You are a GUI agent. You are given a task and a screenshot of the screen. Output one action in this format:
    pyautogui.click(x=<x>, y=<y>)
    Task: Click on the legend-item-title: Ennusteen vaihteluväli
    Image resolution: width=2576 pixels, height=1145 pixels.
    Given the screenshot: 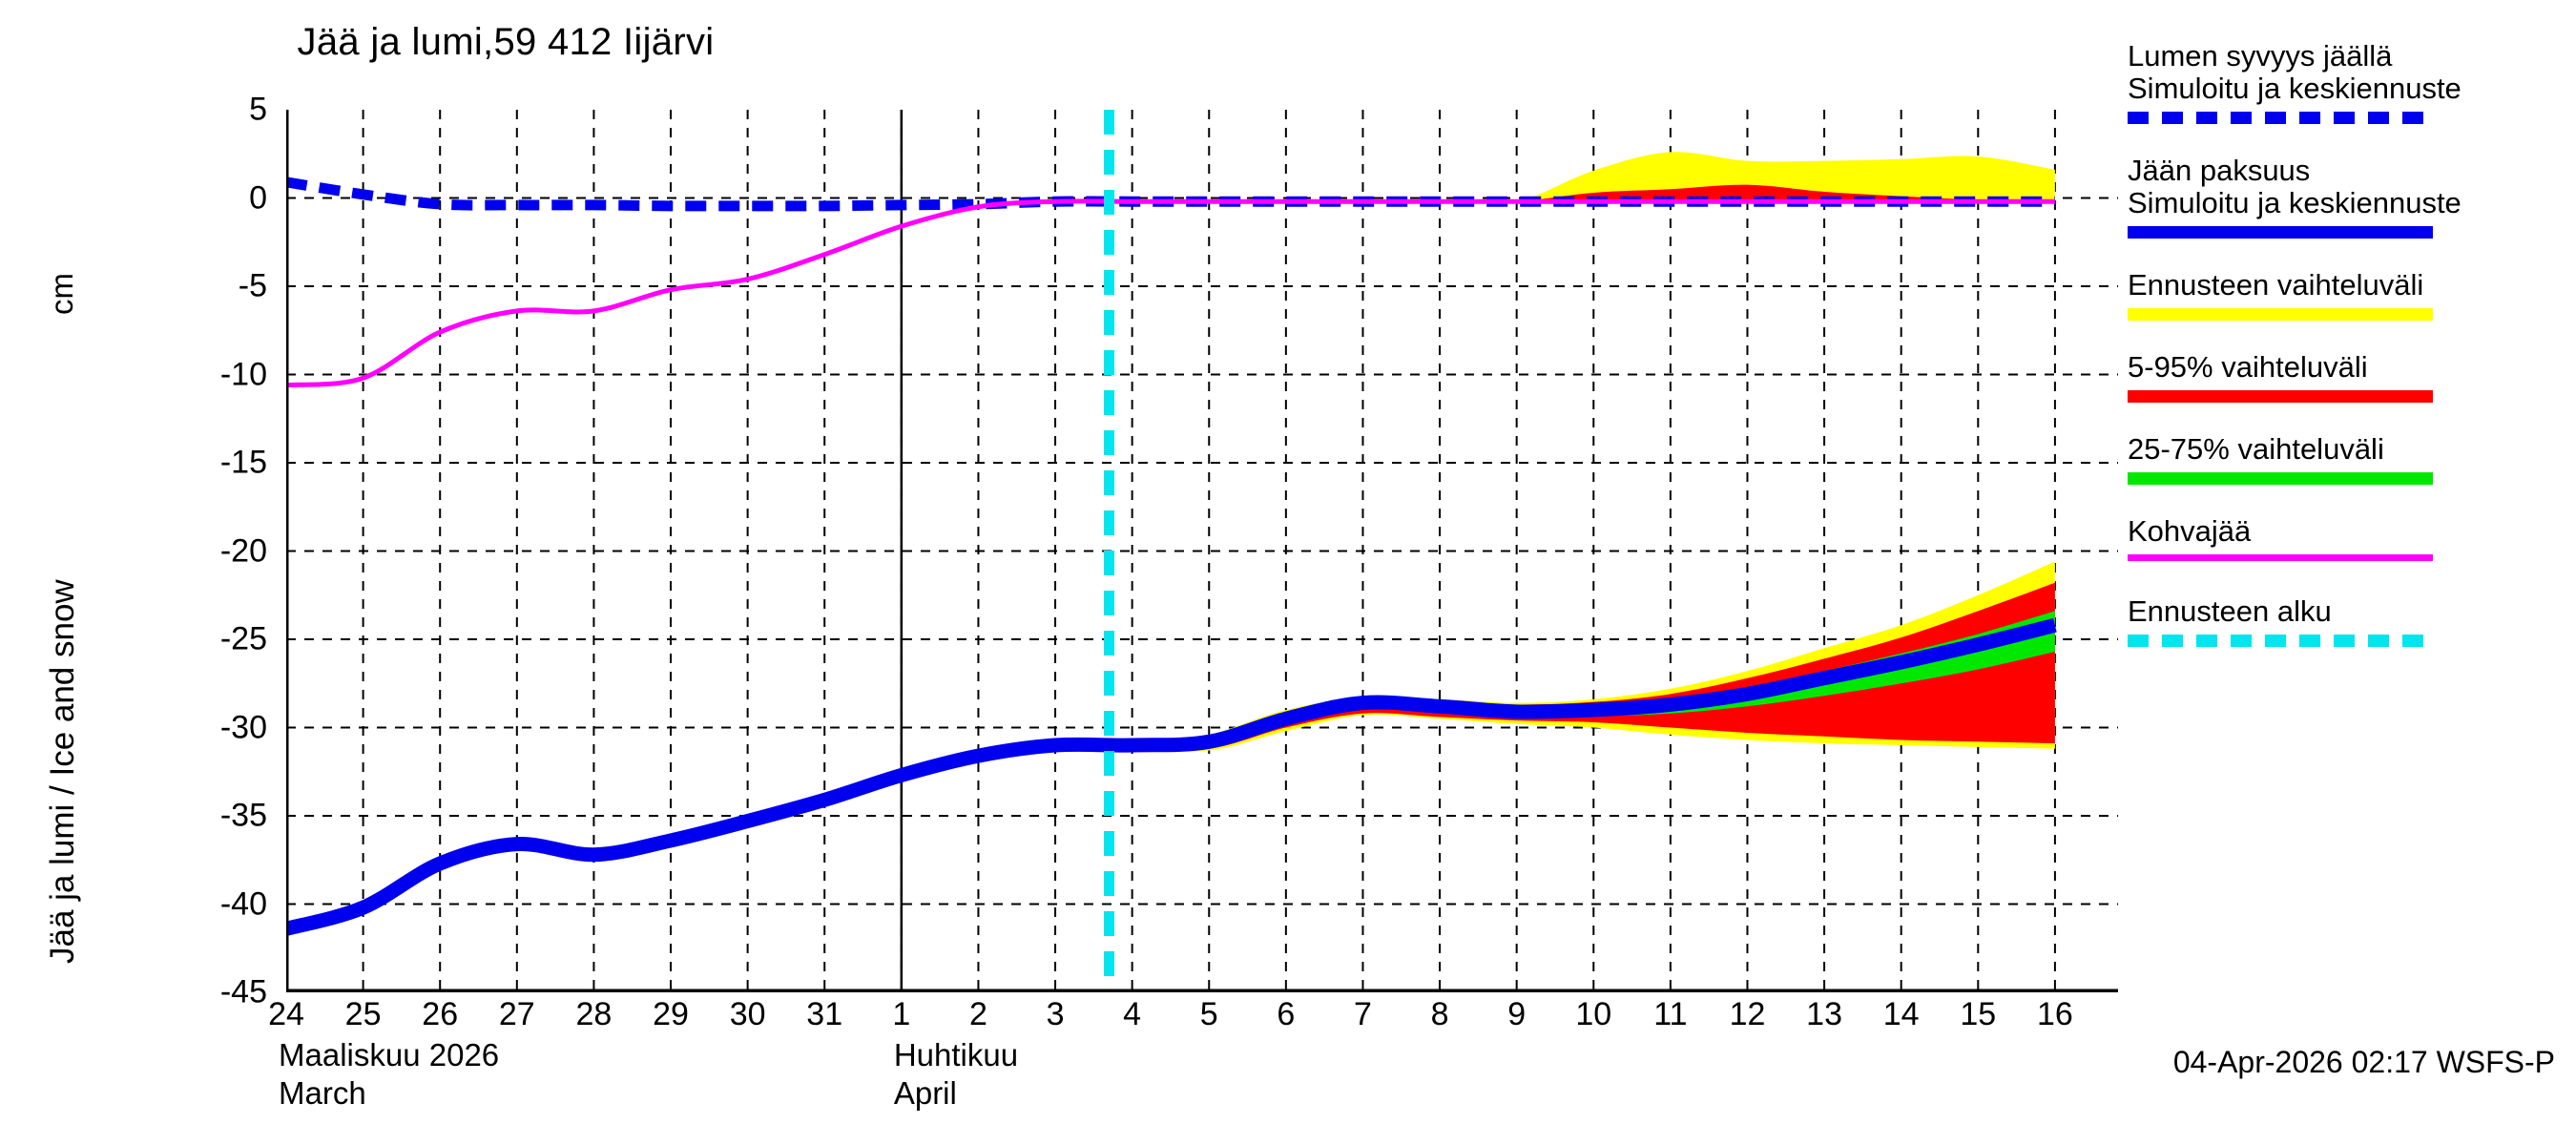 What is the action you would take?
    pyautogui.click(x=2276, y=285)
    